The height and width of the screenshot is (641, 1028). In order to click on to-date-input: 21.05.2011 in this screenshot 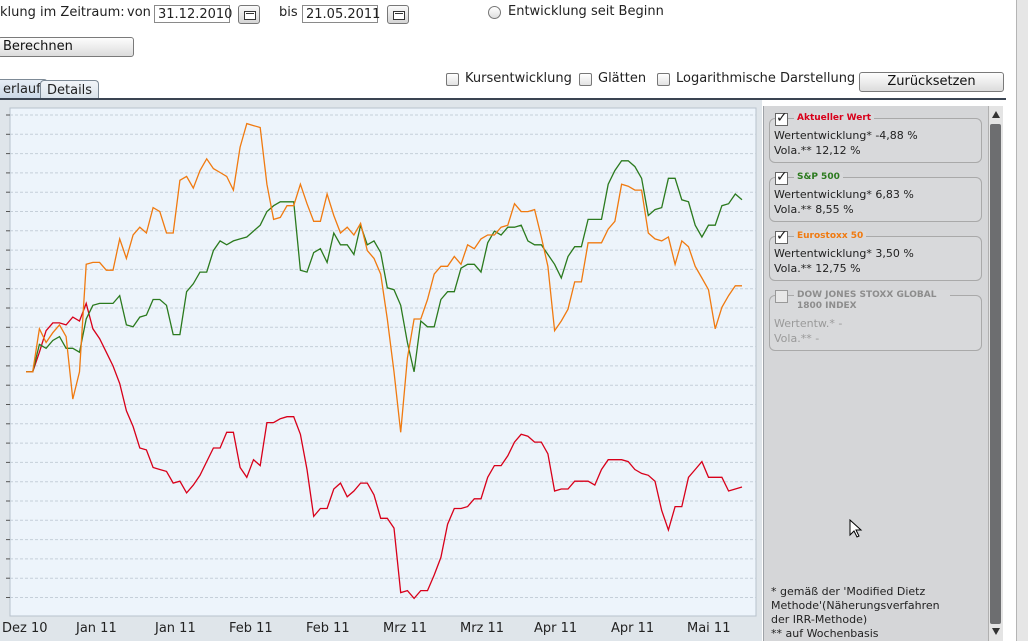, I will do `click(341, 14)`.